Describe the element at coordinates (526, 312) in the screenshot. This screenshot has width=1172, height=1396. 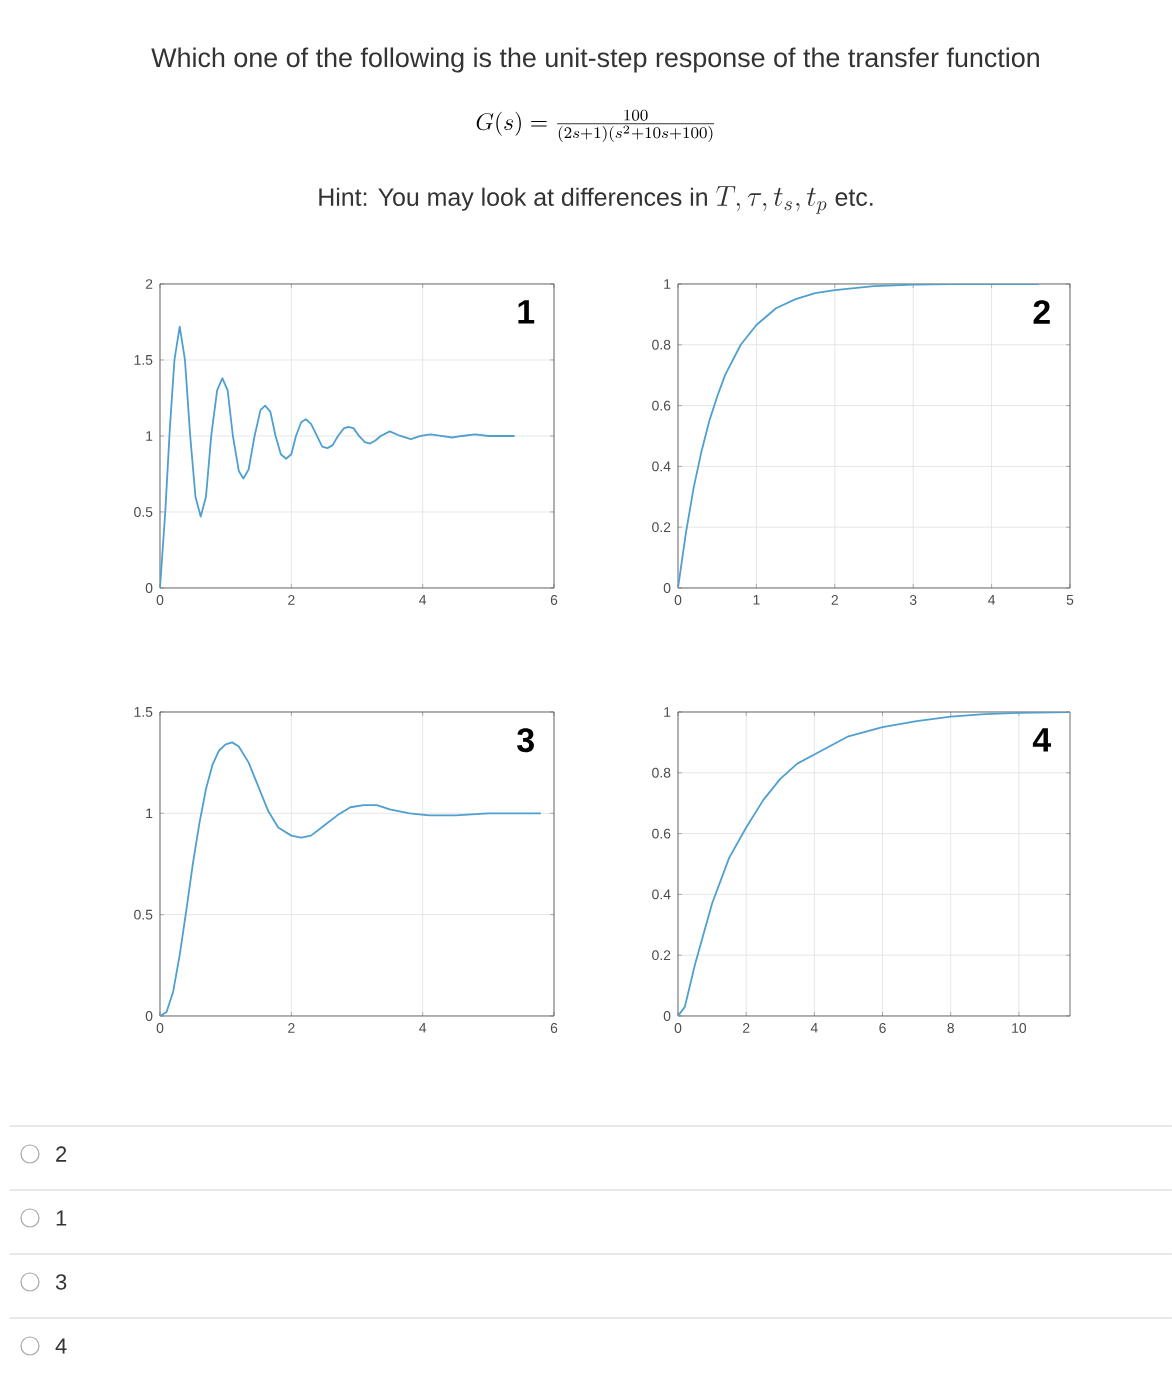
I see `annotation: 1` at that location.